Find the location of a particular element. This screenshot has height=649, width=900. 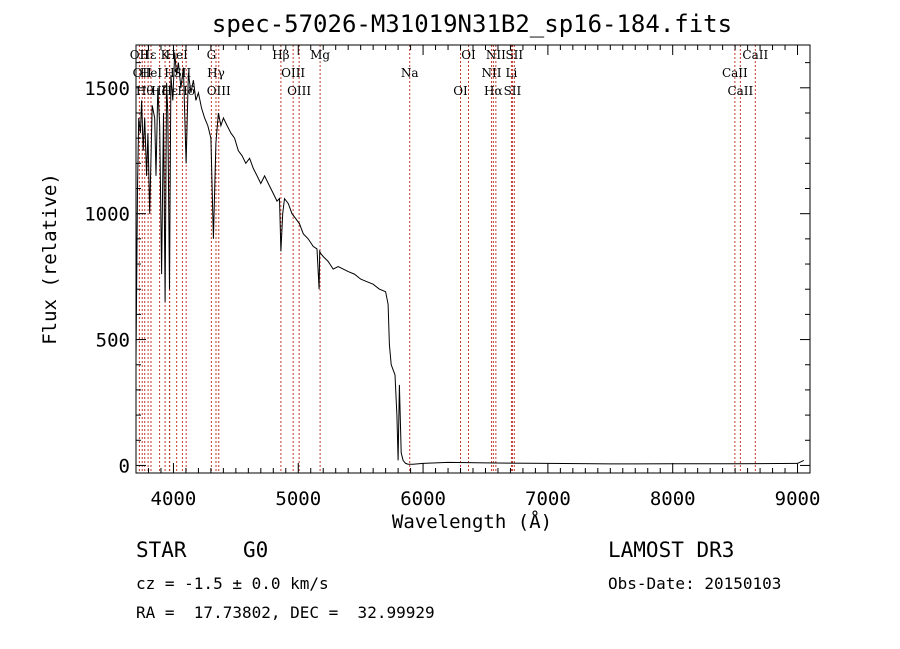

line-label-k: K is located at coordinates (166, 55).